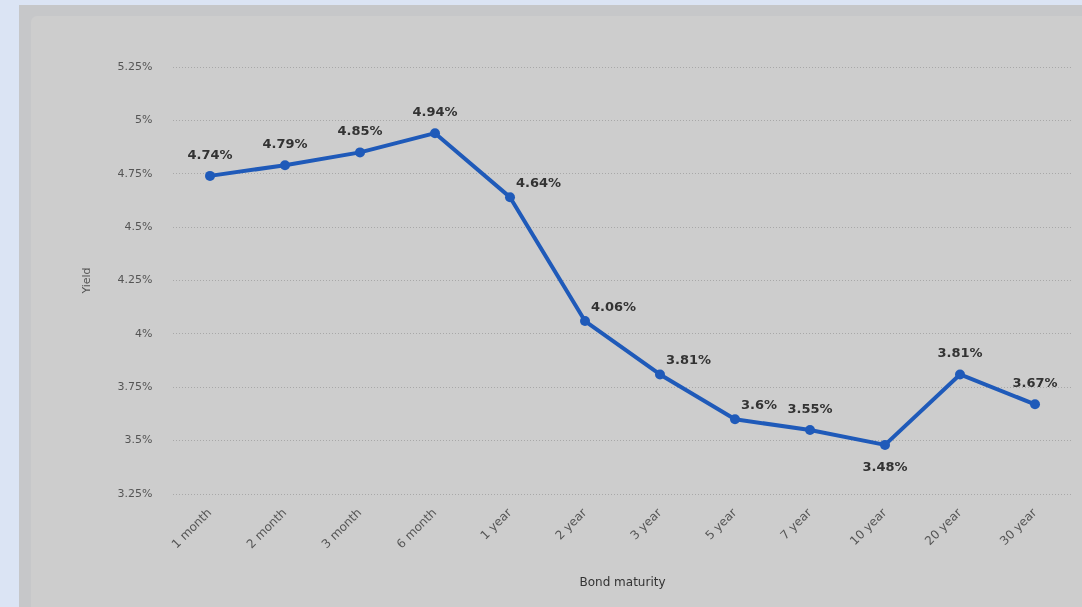 This screenshot has height=607, width=1082. Describe the element at coordinates (138, 440) in the screenshot. I see `y-tick-label: 3.5%` at that location.